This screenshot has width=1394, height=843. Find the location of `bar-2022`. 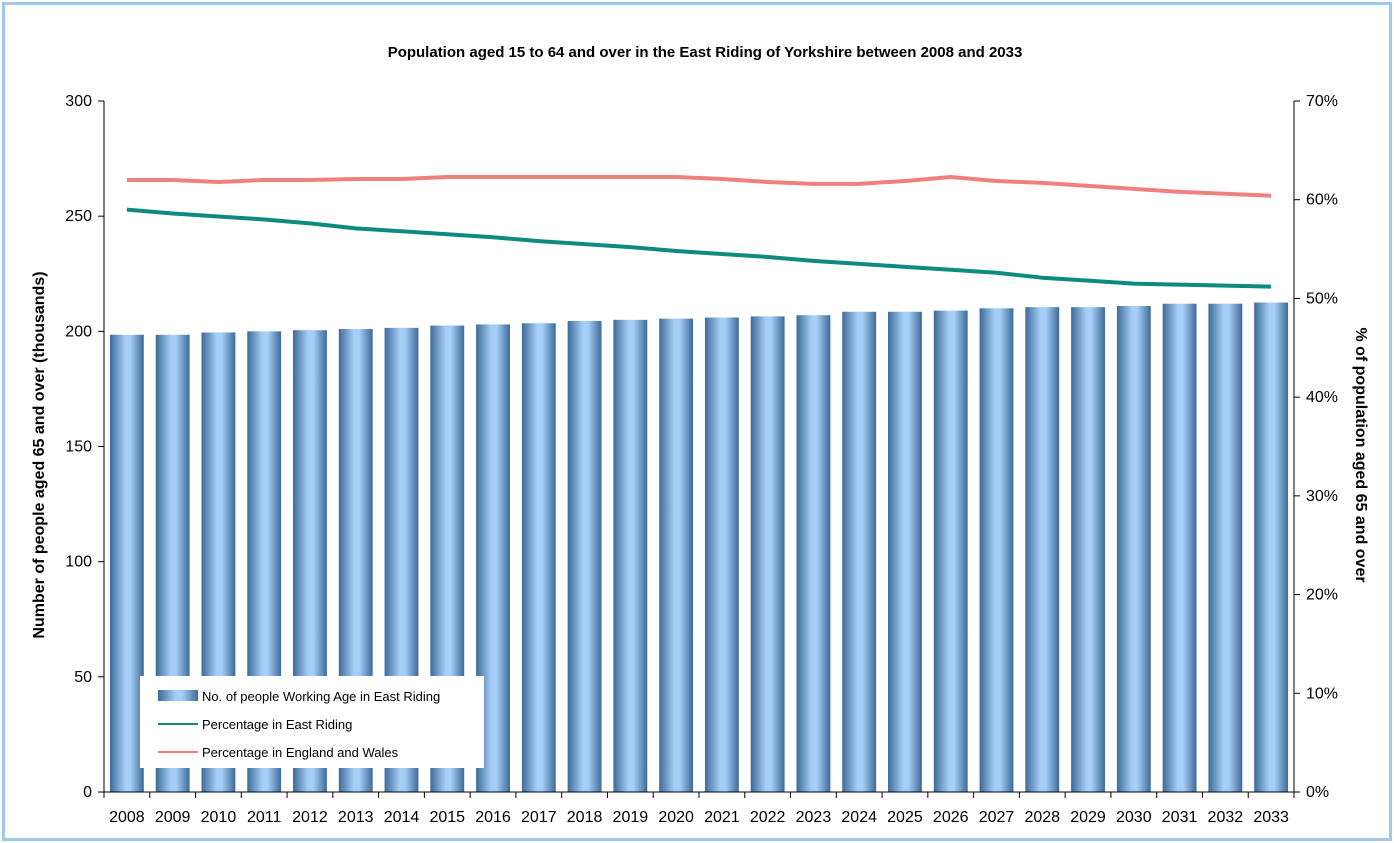

bar-2022 is located at coordinates (767, 554).